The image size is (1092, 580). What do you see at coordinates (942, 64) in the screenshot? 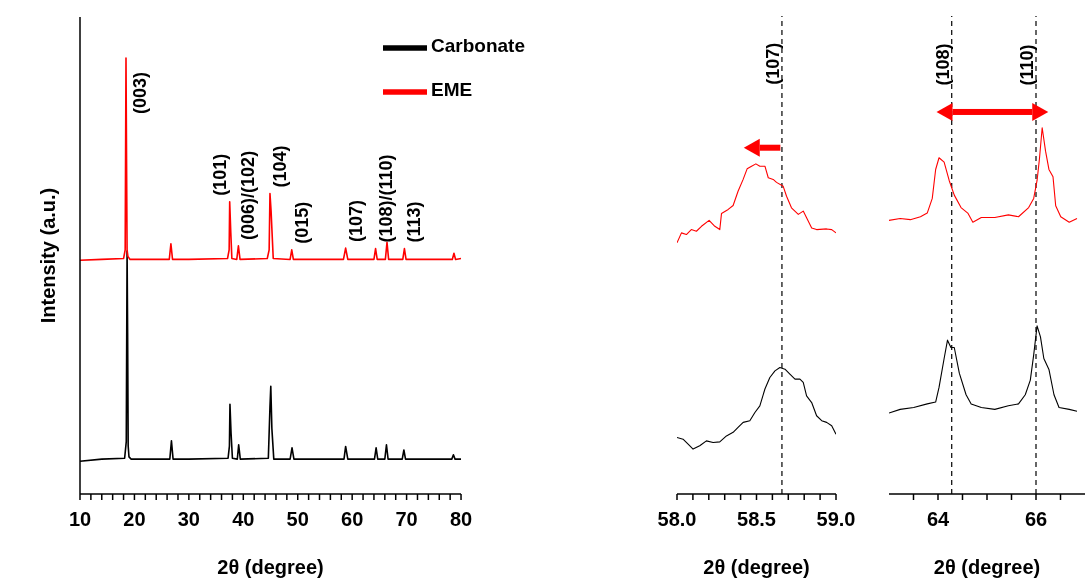
I see `annotation: (108)` at bounding box center [942, 64].